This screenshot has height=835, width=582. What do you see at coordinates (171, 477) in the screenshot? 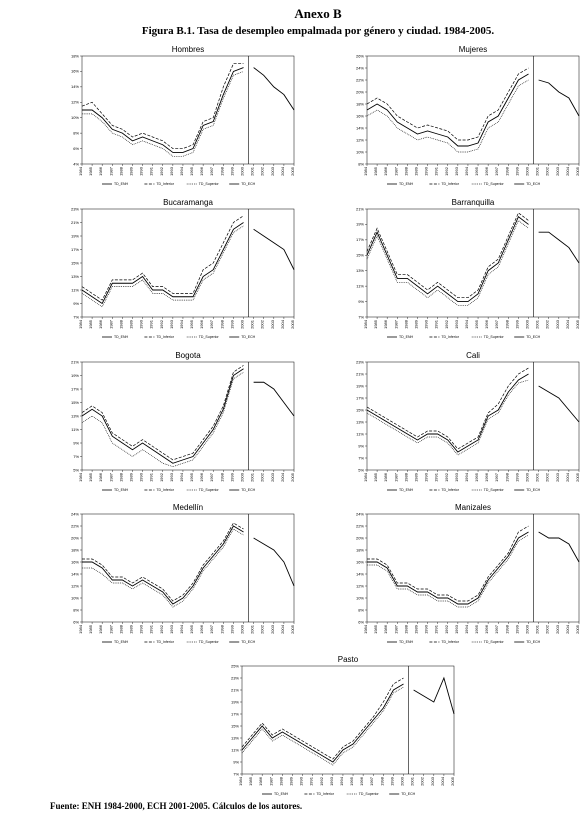
I see `x-tick-label: 1993` at bounding box center [171, 477].